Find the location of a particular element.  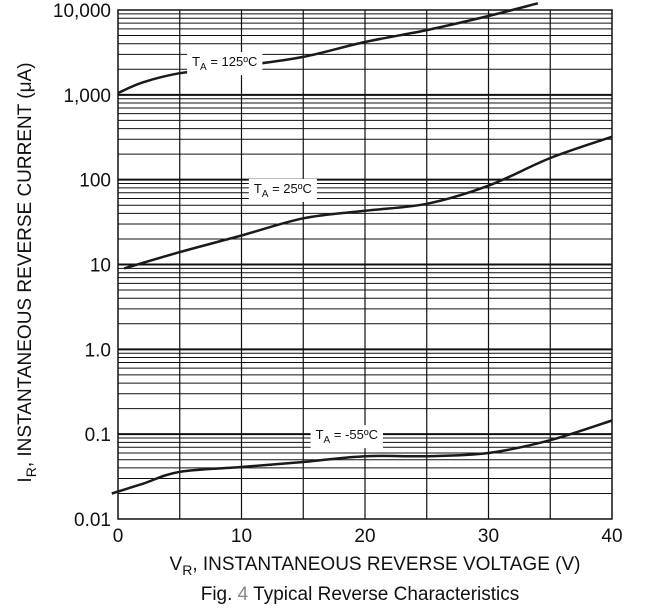

x-tick-label: 30 is located at coordinates (488, 536).